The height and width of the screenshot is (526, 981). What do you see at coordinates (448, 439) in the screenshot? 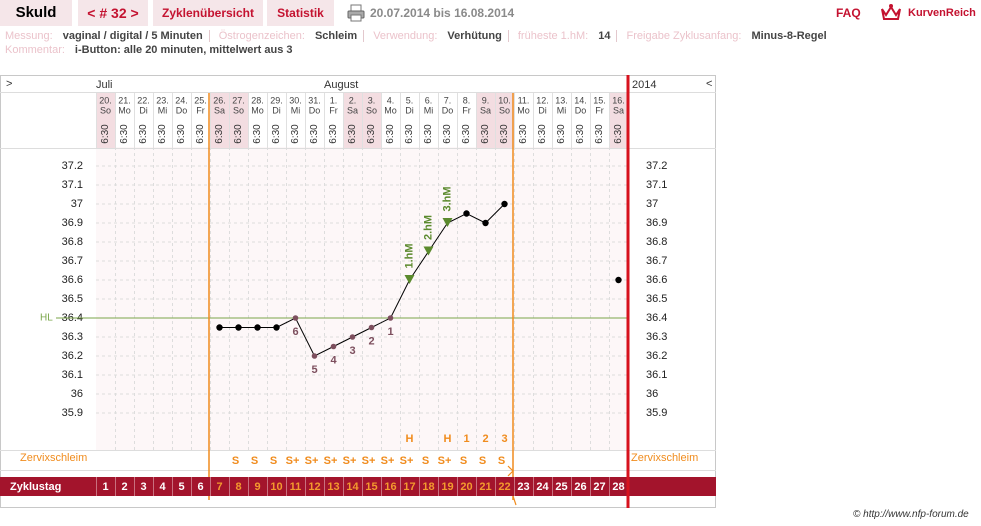
I see `peak-mark: H` at bounding box center [448, 439].